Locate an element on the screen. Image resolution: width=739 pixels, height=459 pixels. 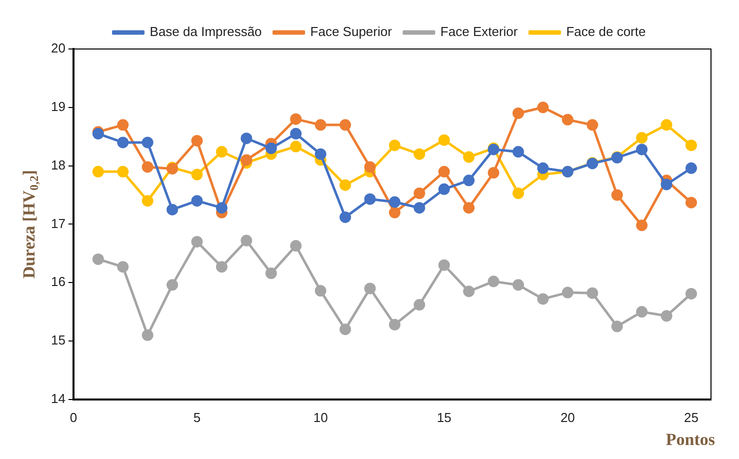
legend-label: Face Superior is located at coordinates (351, 32).